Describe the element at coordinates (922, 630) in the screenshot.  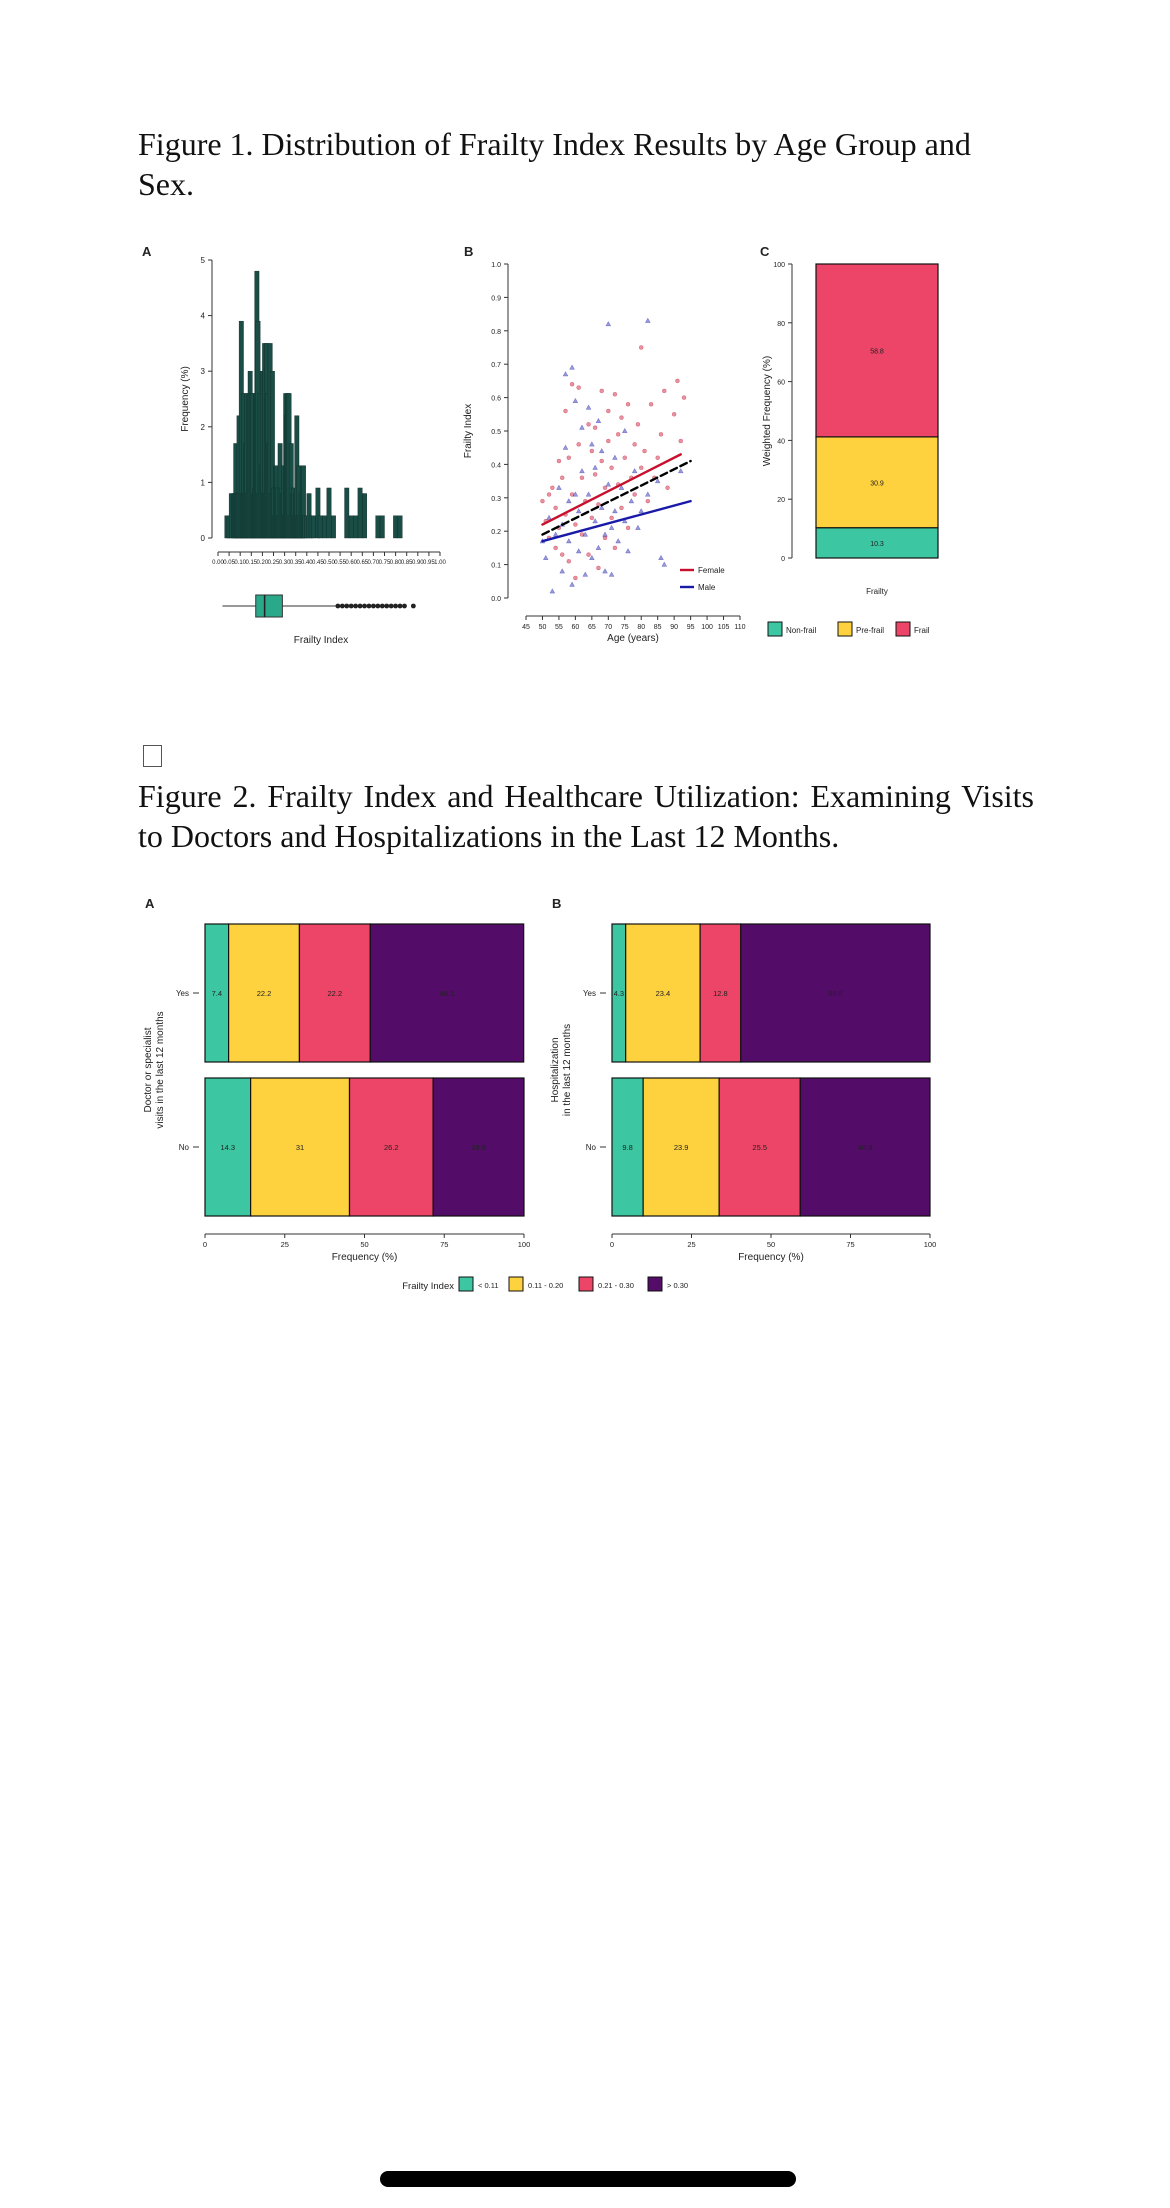
I see `legend-label: Frail` at that location.